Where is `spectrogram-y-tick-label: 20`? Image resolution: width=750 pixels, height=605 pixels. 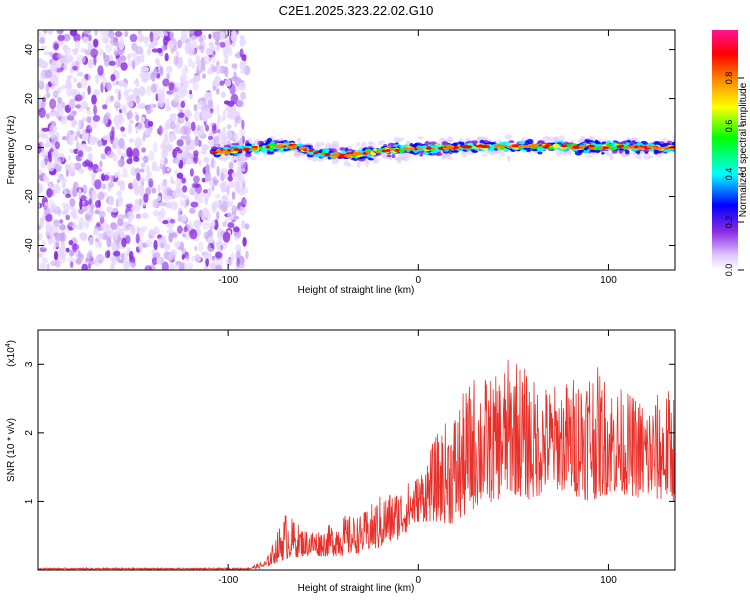 spectrogram-y-tick-label: 20 is located at coordinates (29, 99).